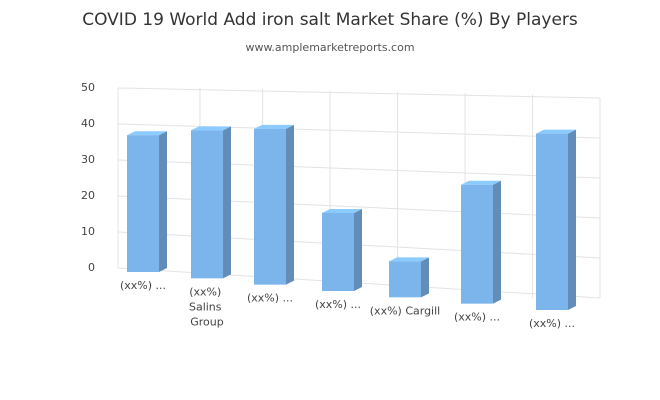  What do you see at coordinates (88, 231) in the screenshot?
I see `y-tick-label: 10` at bounding box center [88, 231].